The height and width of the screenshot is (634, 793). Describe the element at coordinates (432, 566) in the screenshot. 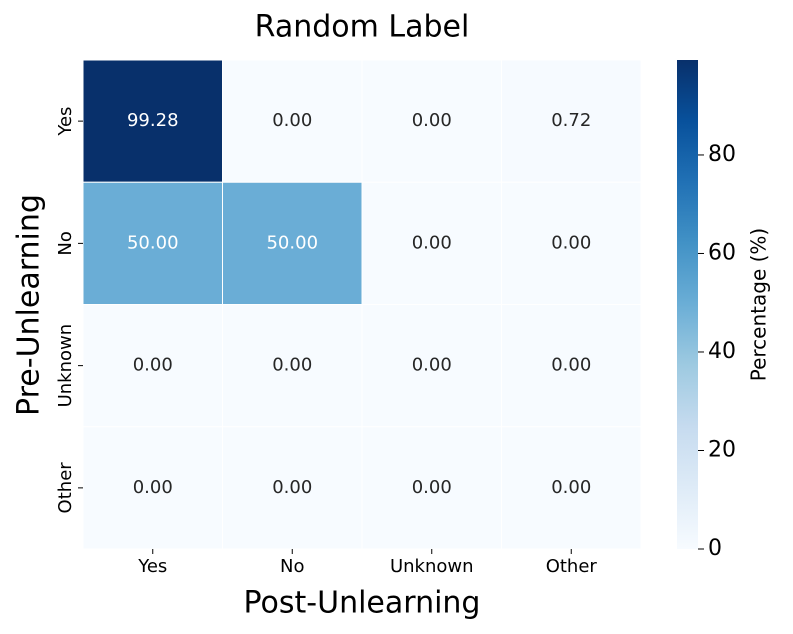

I see `x-tick-label: Unknown` at that location.